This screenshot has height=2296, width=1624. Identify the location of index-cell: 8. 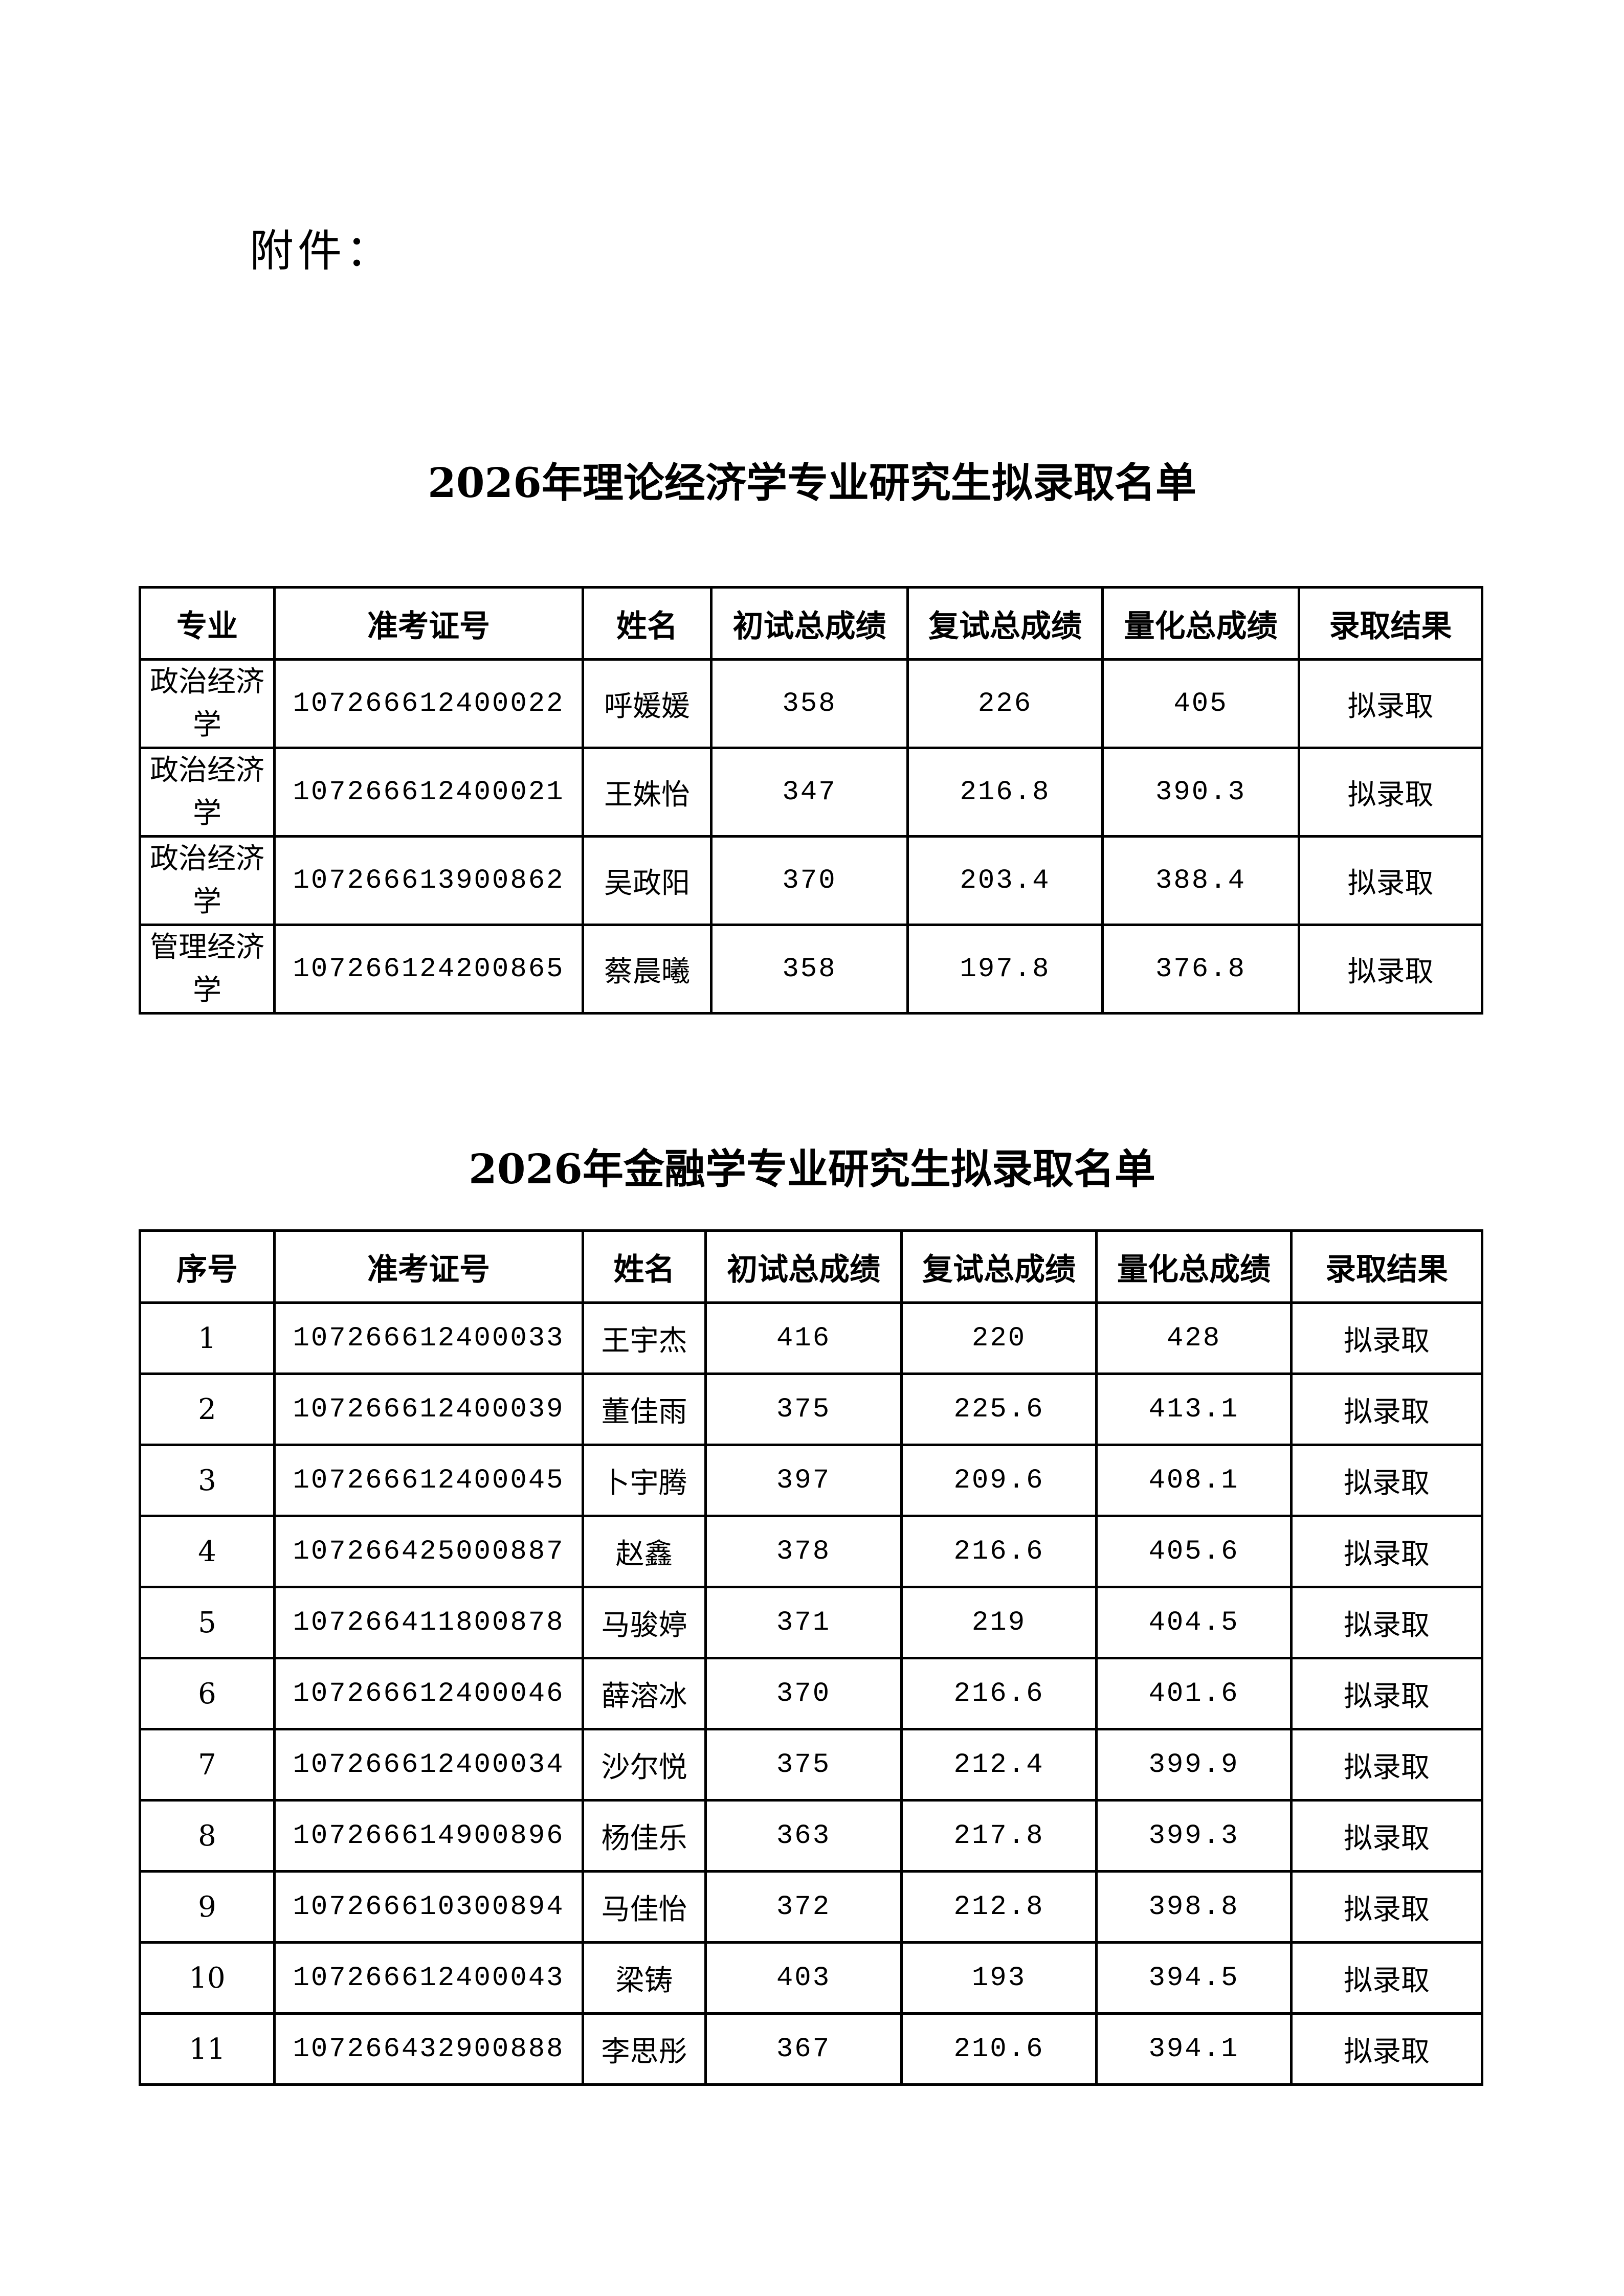
(207, 1836).